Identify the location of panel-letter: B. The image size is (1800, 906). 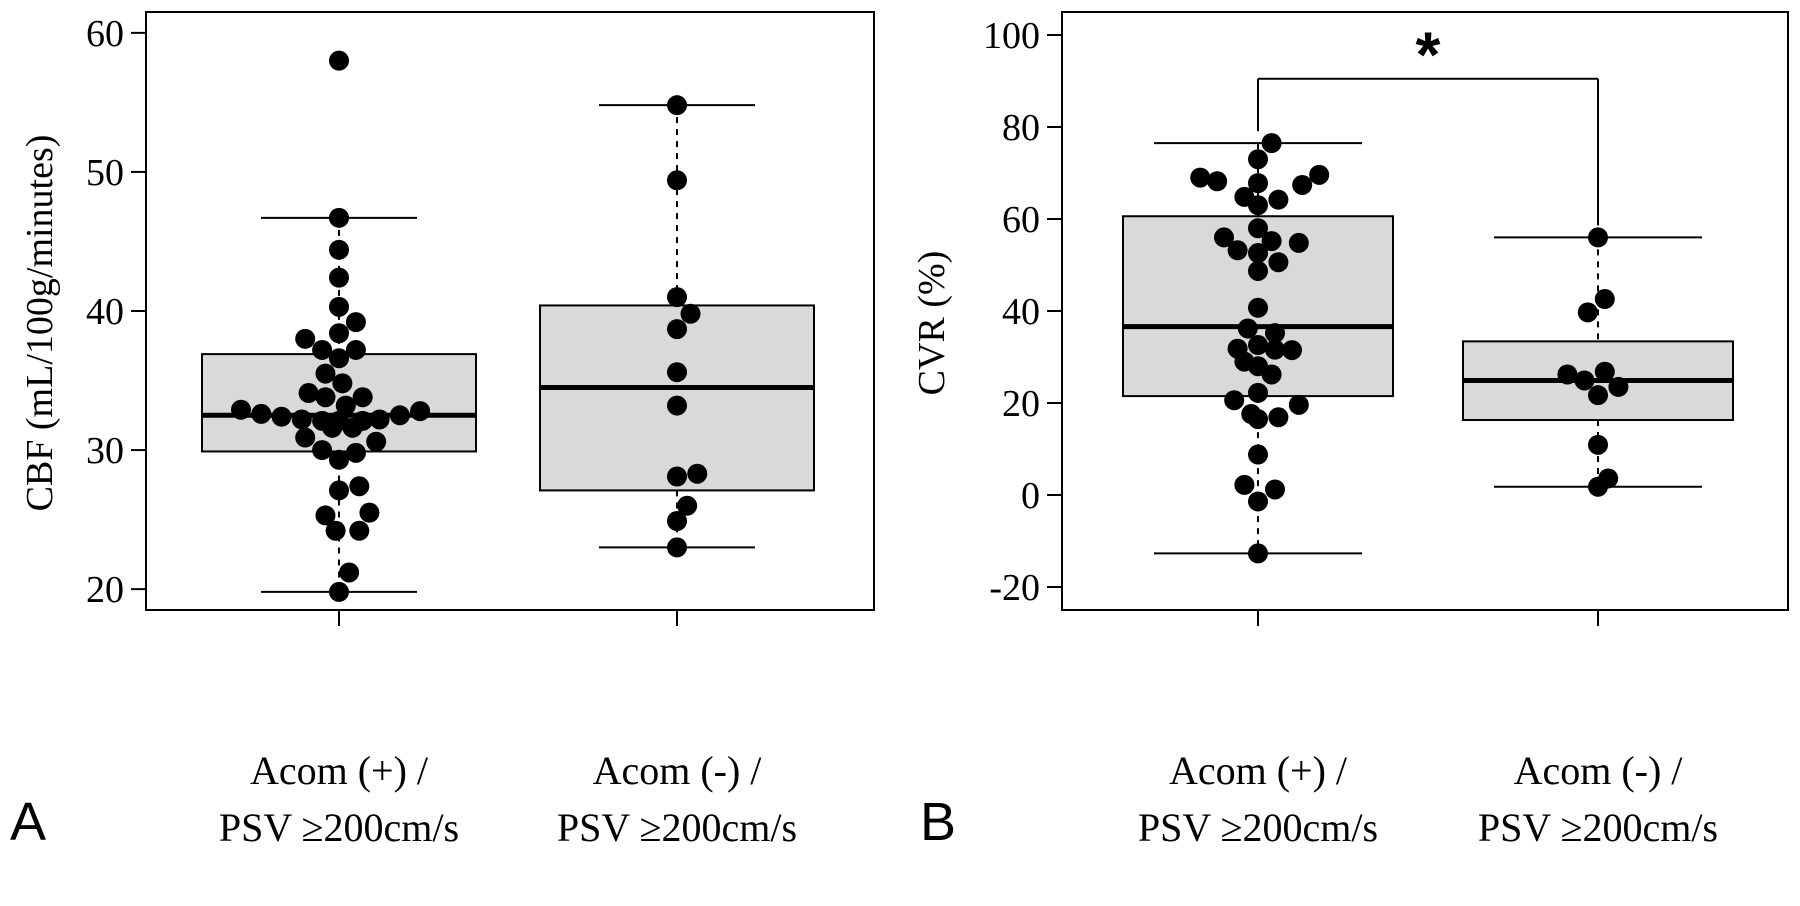
(938, 822).